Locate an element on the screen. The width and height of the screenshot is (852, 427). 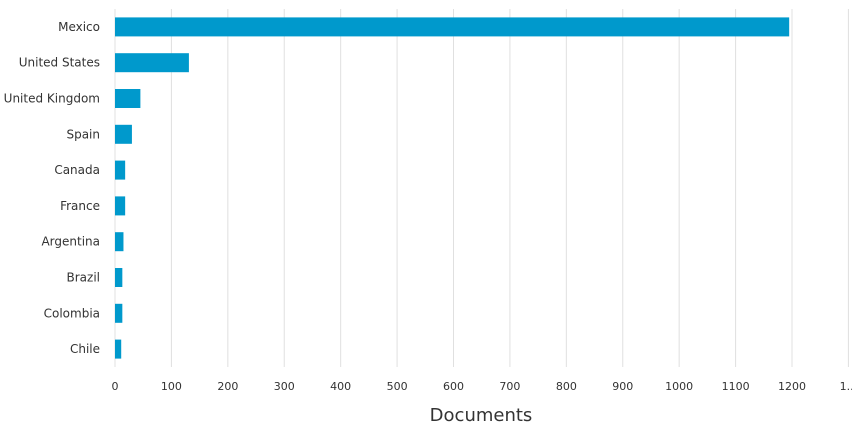
x-tick-label: 400 is located at coordinates (340, 386).